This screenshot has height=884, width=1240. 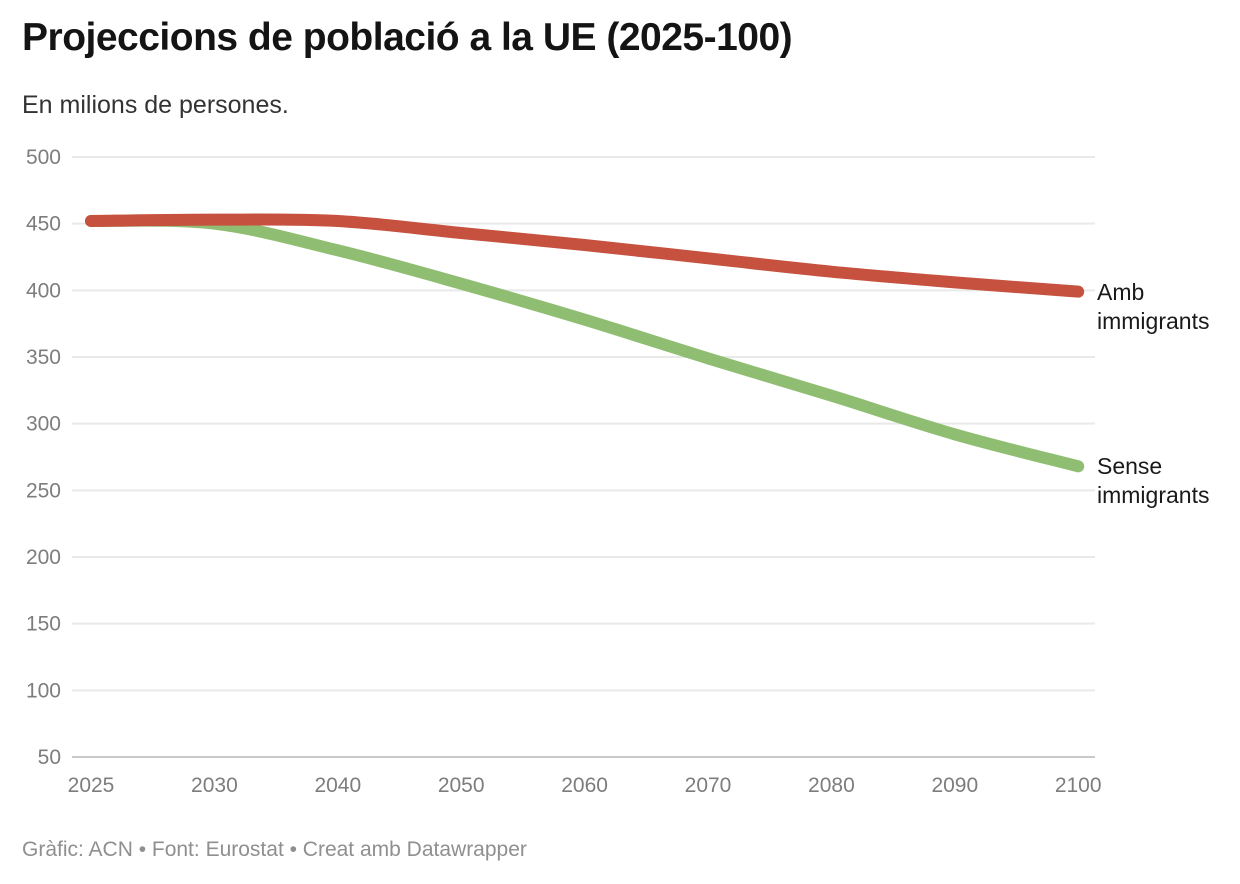 What do you see at coordinates (708, 785) in the screenshot?
I see `x-tick-label-2070: 2070` at bounding box center [708, 785].